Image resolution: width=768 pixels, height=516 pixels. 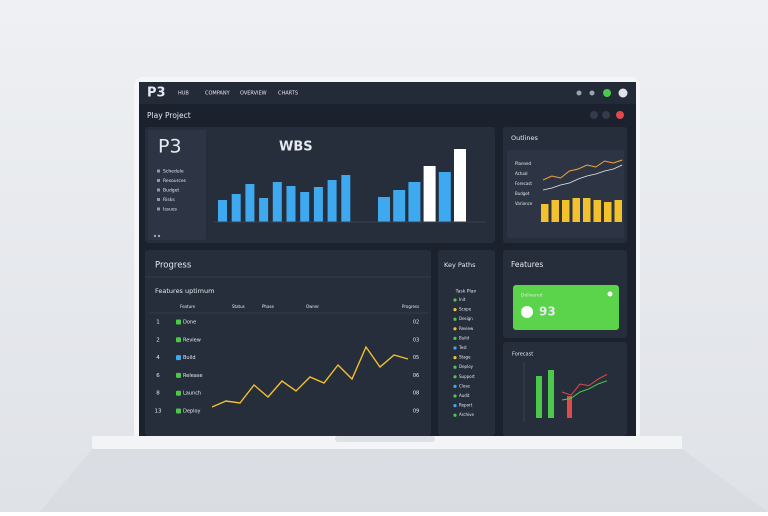 What do you see at coordinates (288, 94) in the screenshot?
I see `nav-item: CHARTS` at bounding box center [288, 94].